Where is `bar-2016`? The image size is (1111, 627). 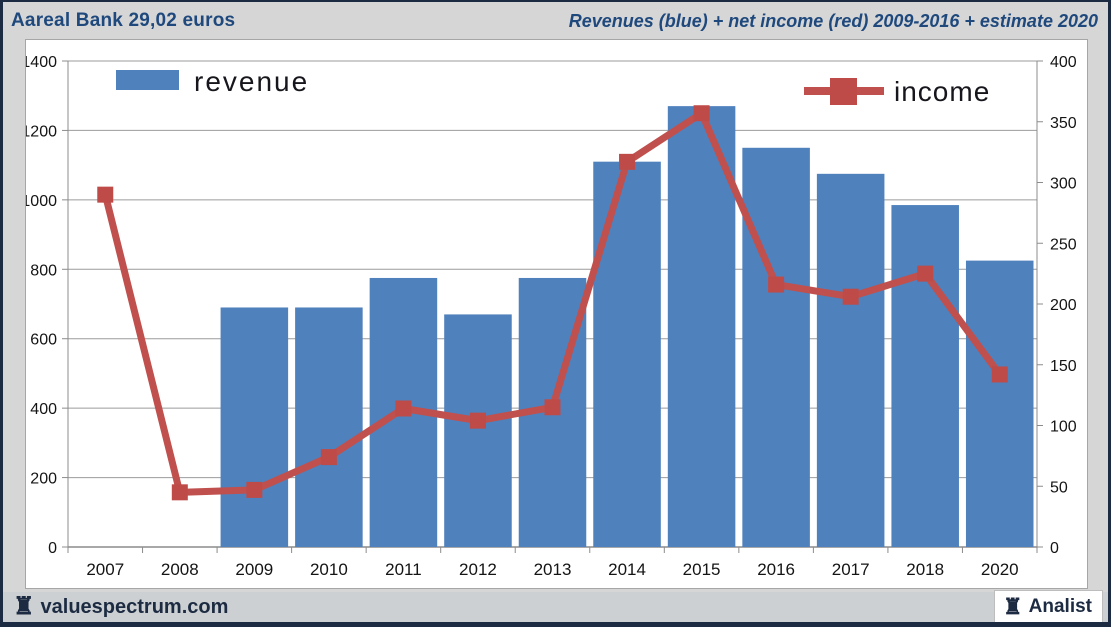 bar-2016 is located at coordinates (776, 347).